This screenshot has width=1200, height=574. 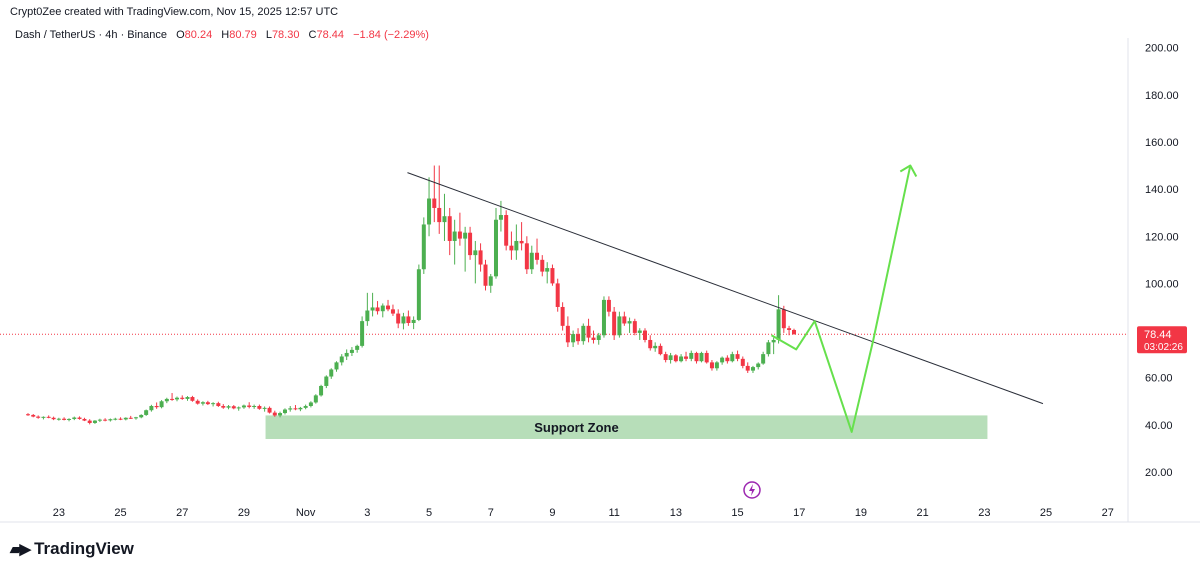 What do you see at coordinates (626, 427) in the screenshot?
I see `support-zone` at bounding box center [626, 427].